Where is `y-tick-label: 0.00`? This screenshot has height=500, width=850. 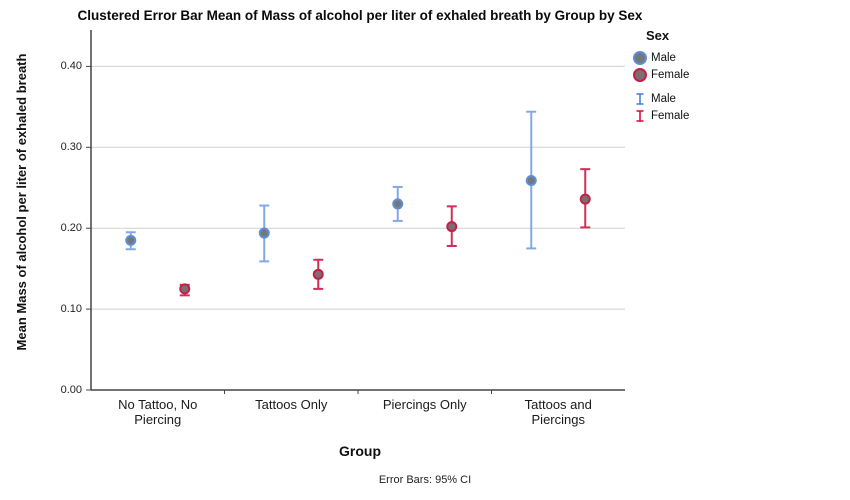
y-tick-label: 0.00 is located at coordinates (71, 390).